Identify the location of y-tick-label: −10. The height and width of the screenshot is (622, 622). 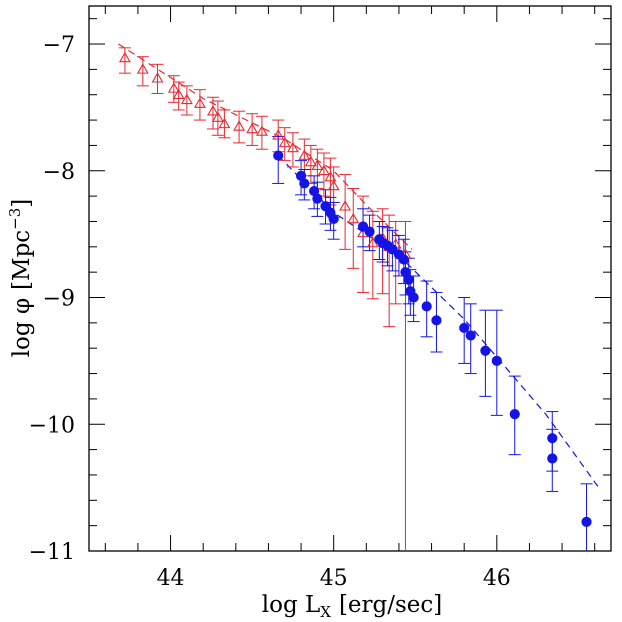
(52, 425).